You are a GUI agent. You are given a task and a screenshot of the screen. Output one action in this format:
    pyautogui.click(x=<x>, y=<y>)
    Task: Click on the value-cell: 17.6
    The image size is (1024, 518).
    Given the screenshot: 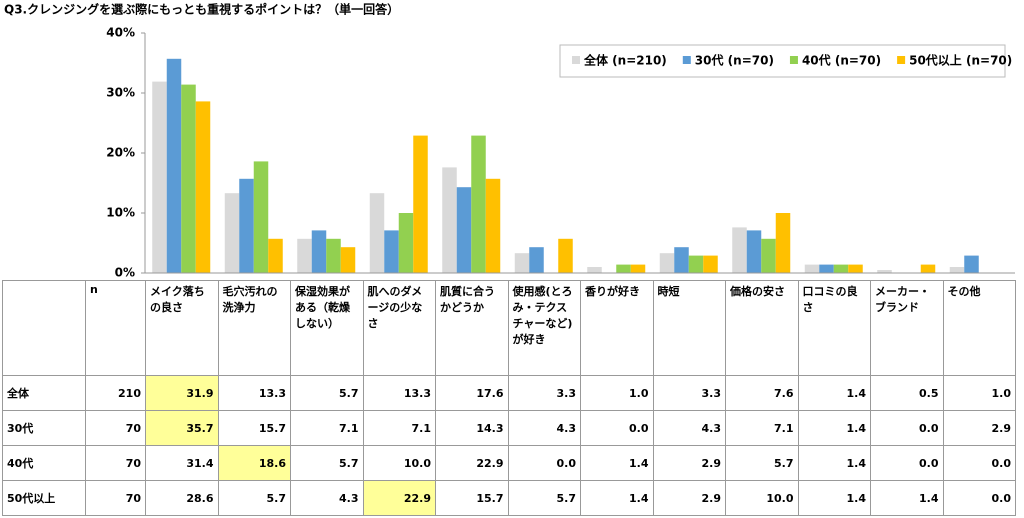 What is the action you would take?
    pyautogui.click(x=472, y=393)
    